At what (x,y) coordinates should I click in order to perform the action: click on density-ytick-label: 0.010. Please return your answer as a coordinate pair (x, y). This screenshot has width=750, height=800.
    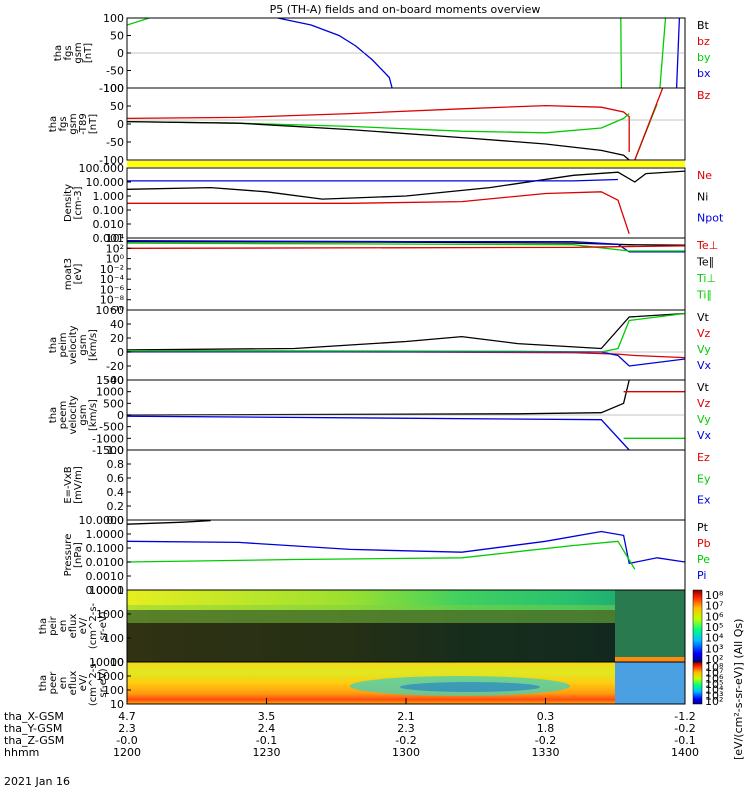
    Looking at the image, I should click on (109, 224).